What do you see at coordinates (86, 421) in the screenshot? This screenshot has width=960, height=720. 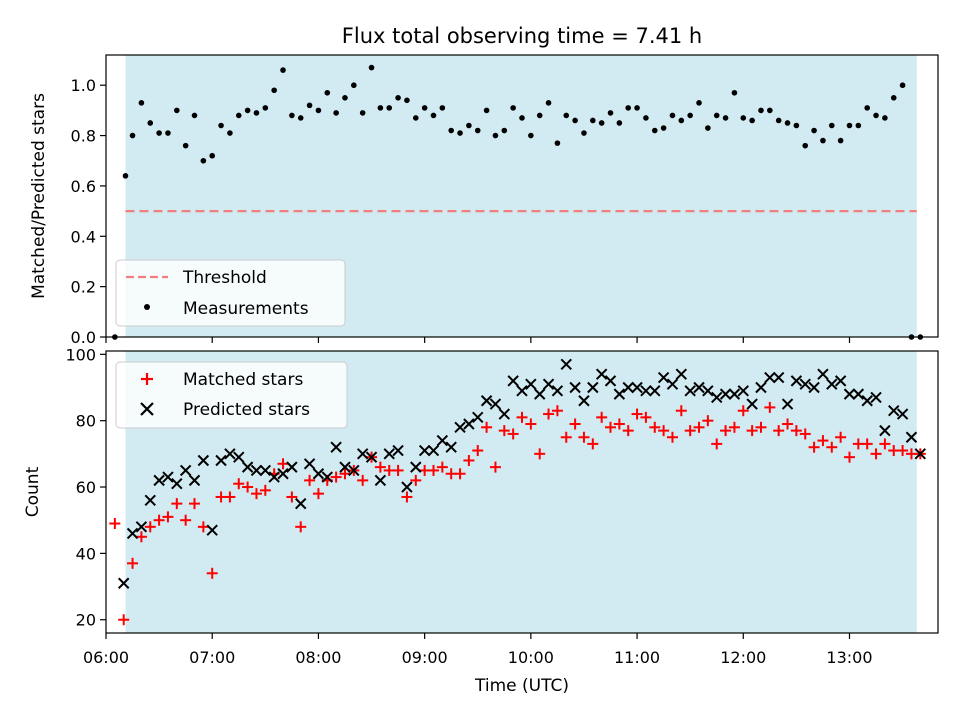 I see `y-tick-label: 80` at bounding box center [86, 421].